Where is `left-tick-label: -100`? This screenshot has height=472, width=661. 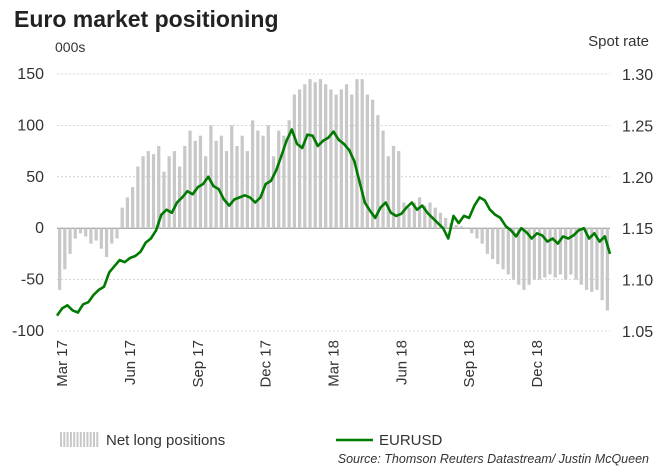
left-tick-label: -100 is located at coordinates (28, 331).